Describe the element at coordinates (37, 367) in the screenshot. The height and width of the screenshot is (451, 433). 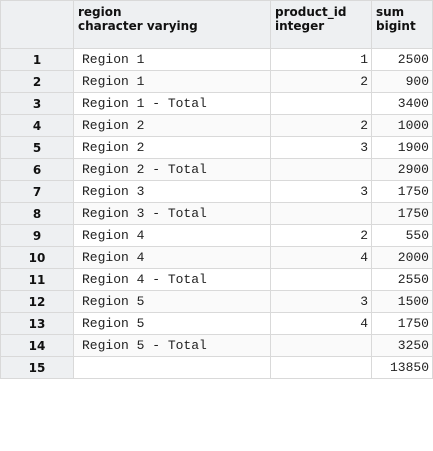
I see `row-number: 15` at that location.